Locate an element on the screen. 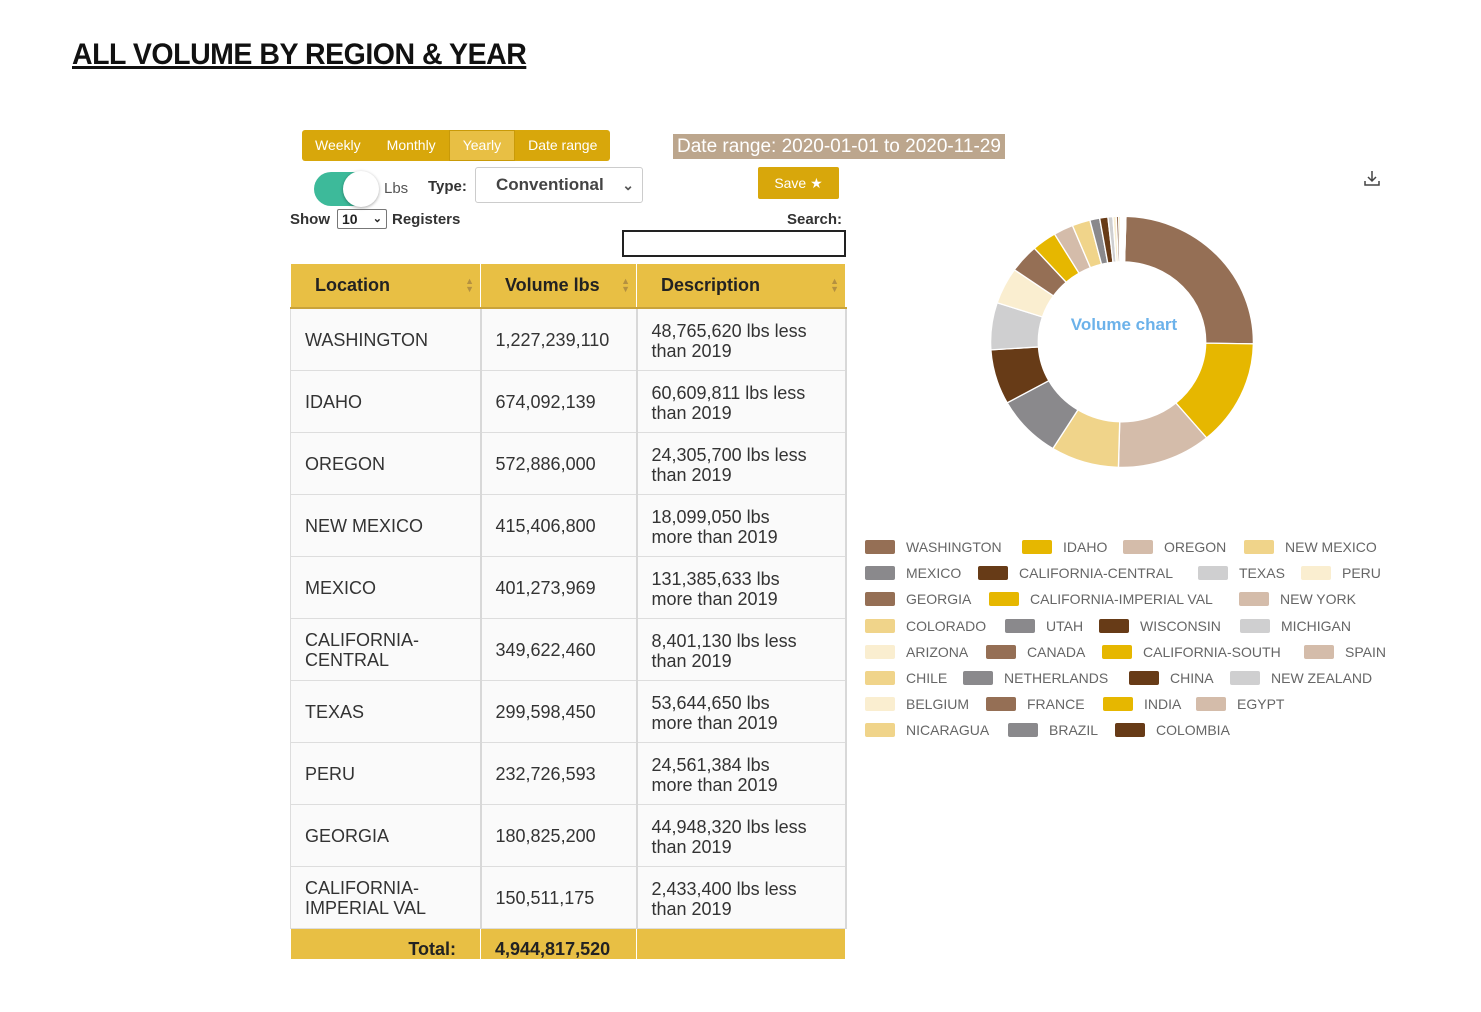 The image size is (1481, 1012). date-range-label: Date range: 2020-01-01 to 2020-11-29 is located at coordinates (839, 146).